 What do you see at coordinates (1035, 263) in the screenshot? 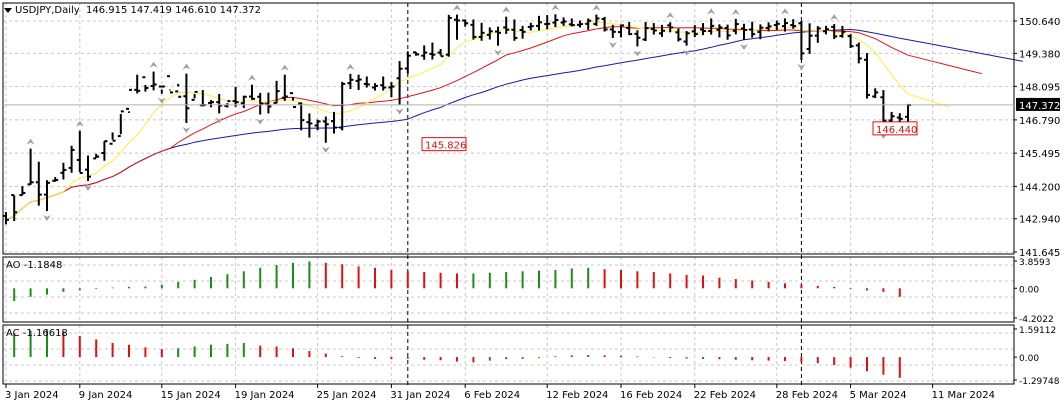
I see `ao-tick-label: 3.8593` at bounding box center [1035, 263].